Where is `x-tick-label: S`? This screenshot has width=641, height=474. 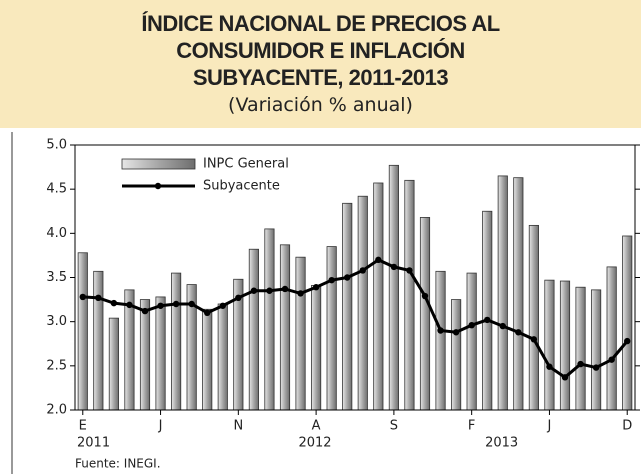 x-tick-label: S is located at coordinates (394, 426).